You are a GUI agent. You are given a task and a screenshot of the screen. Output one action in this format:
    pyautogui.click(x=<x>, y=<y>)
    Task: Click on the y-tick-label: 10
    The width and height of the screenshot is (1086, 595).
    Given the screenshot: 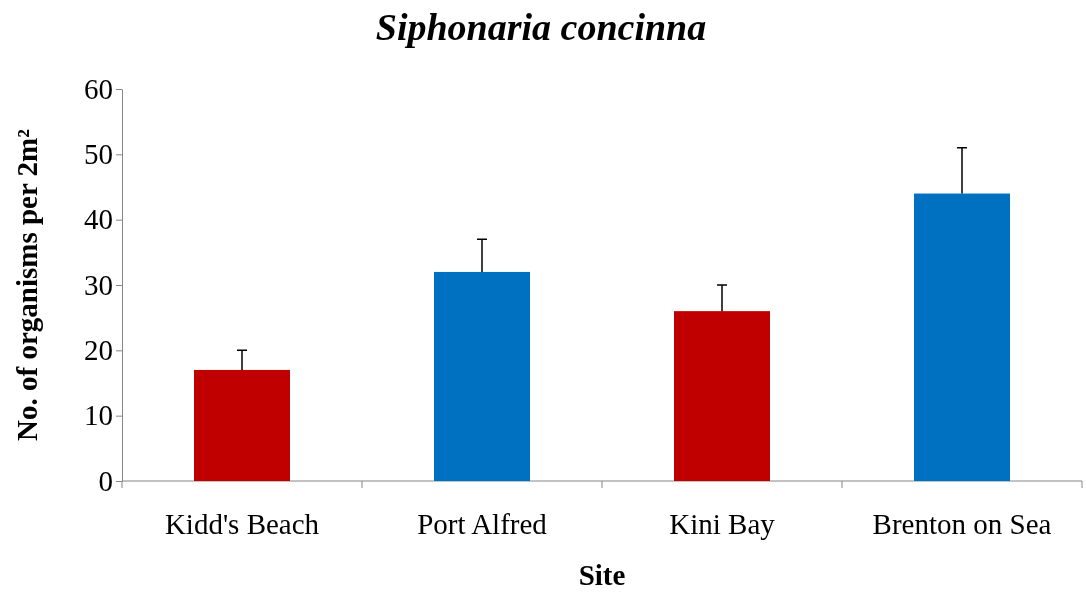 What is the action you would take?
    pyautogui.click(x=98, y=415)
    